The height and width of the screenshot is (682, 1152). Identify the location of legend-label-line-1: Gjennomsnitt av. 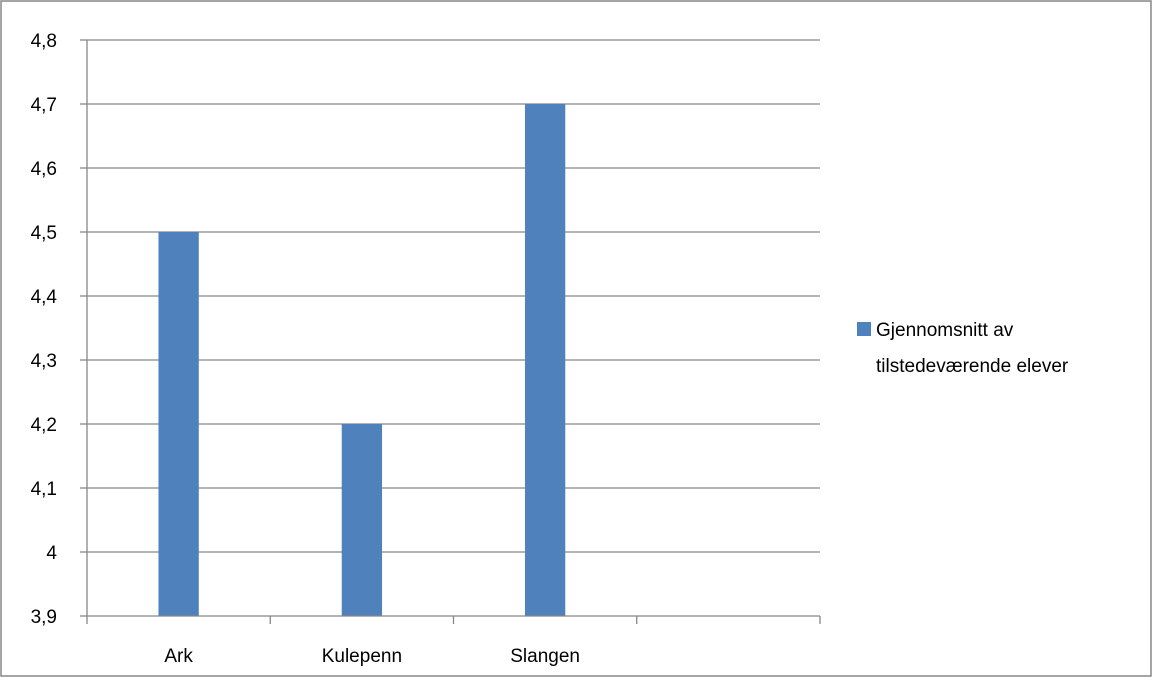
(945, 330).